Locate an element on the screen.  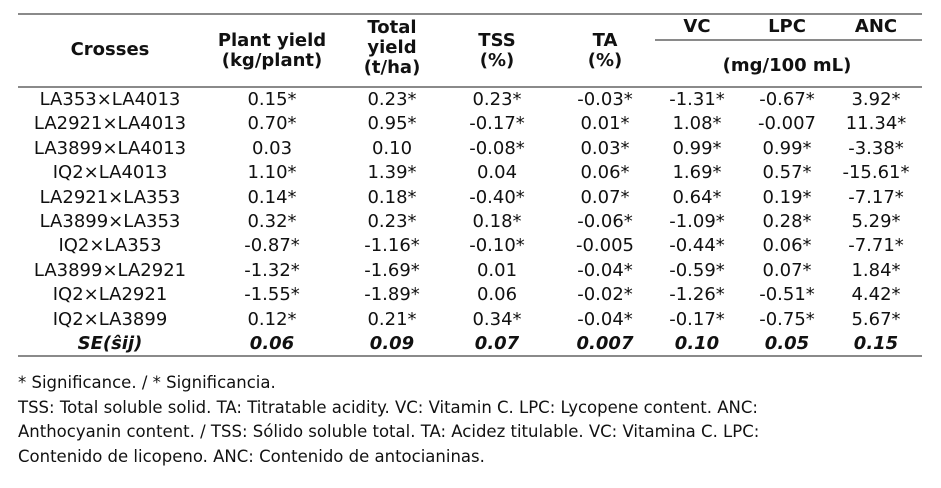
header-vc: VC is located at coordinates (697, 26).